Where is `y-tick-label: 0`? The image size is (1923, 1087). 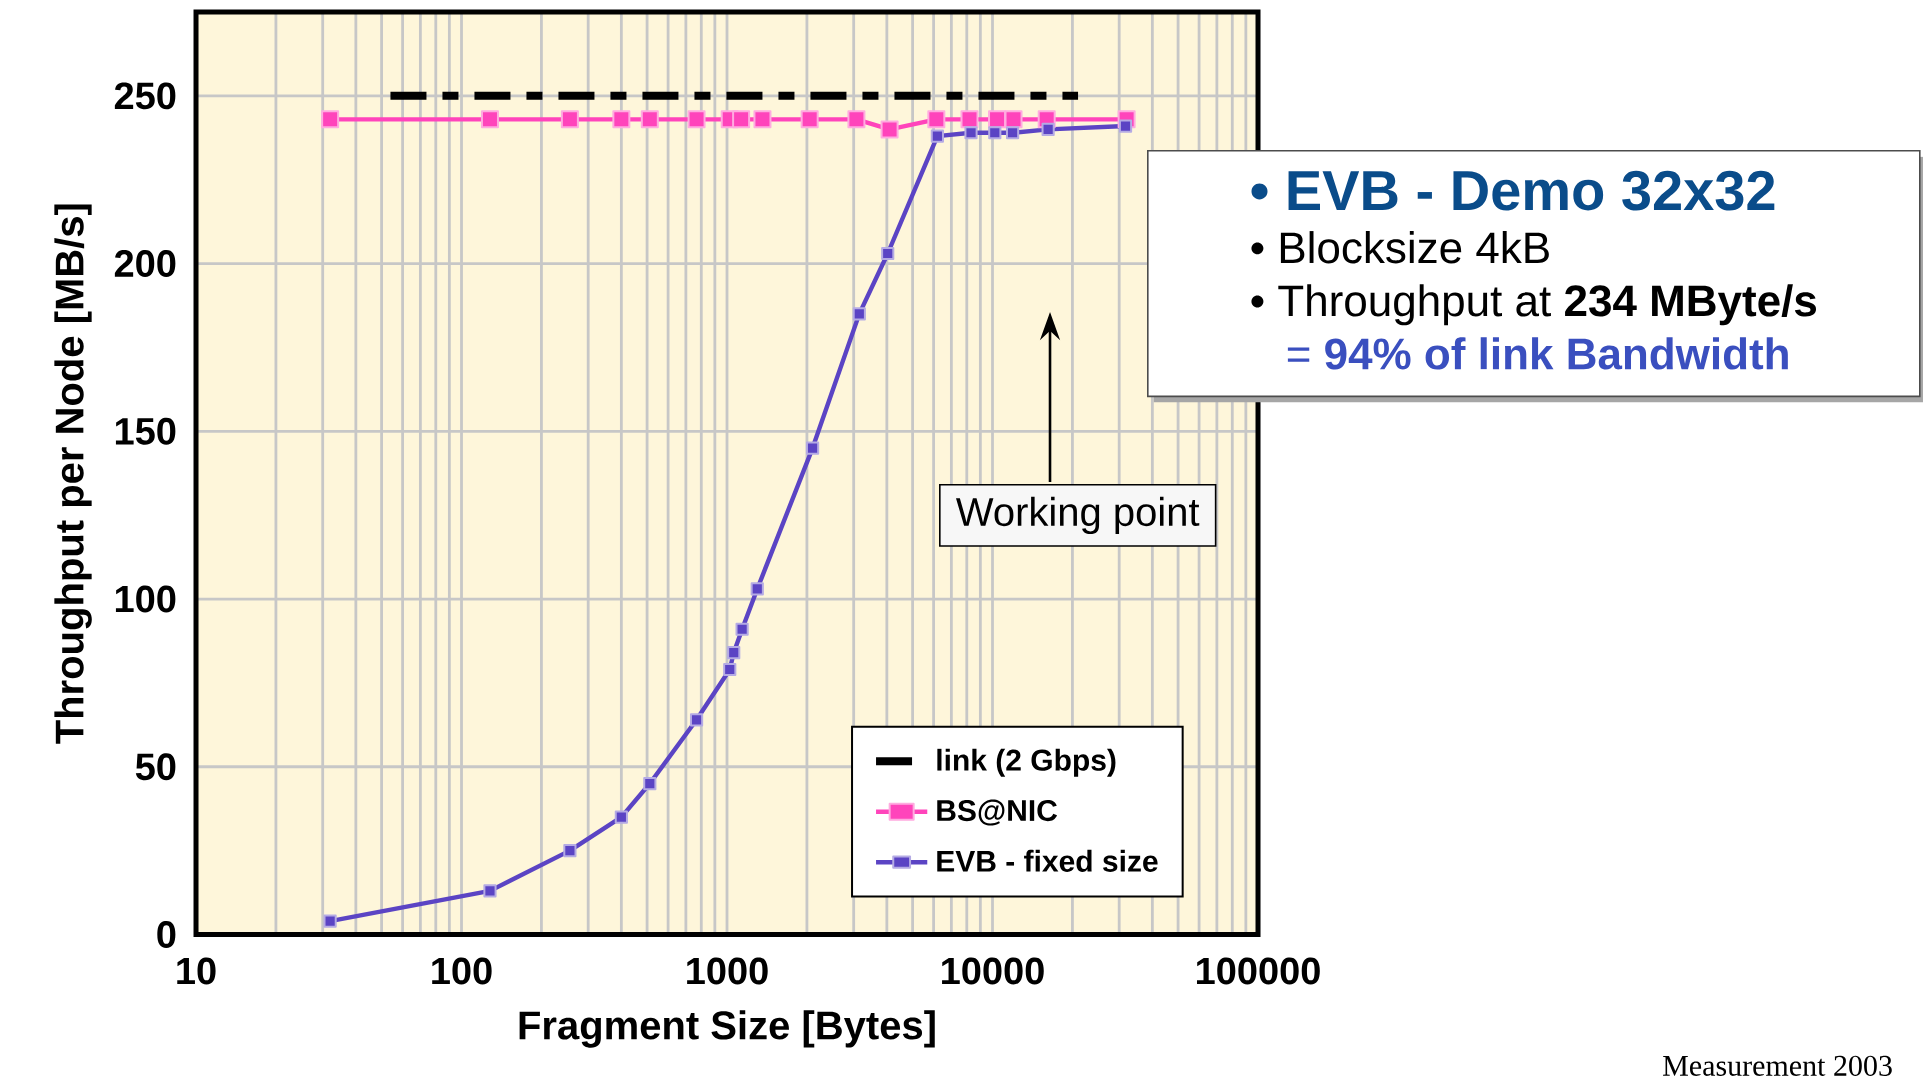 y-tick-label: 0 is located at coordinates (166, 934).